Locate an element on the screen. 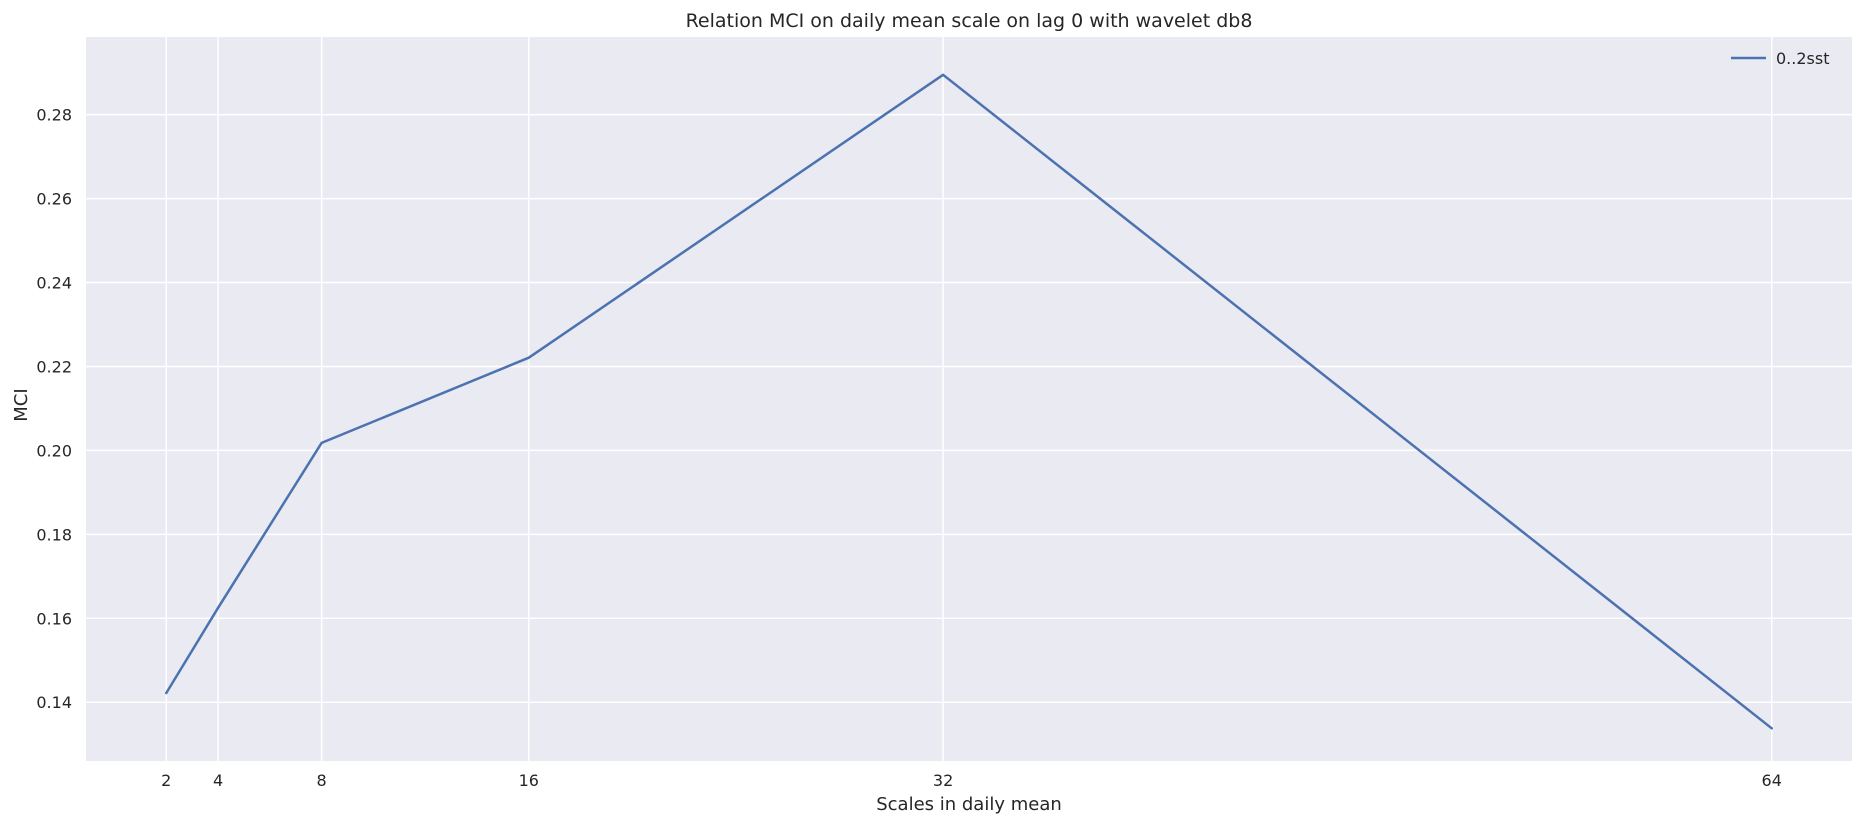 The height and width of the screenshot is (825, 1864). x-axis-label: Scales in daily mean is located at coordinates (969, 804).